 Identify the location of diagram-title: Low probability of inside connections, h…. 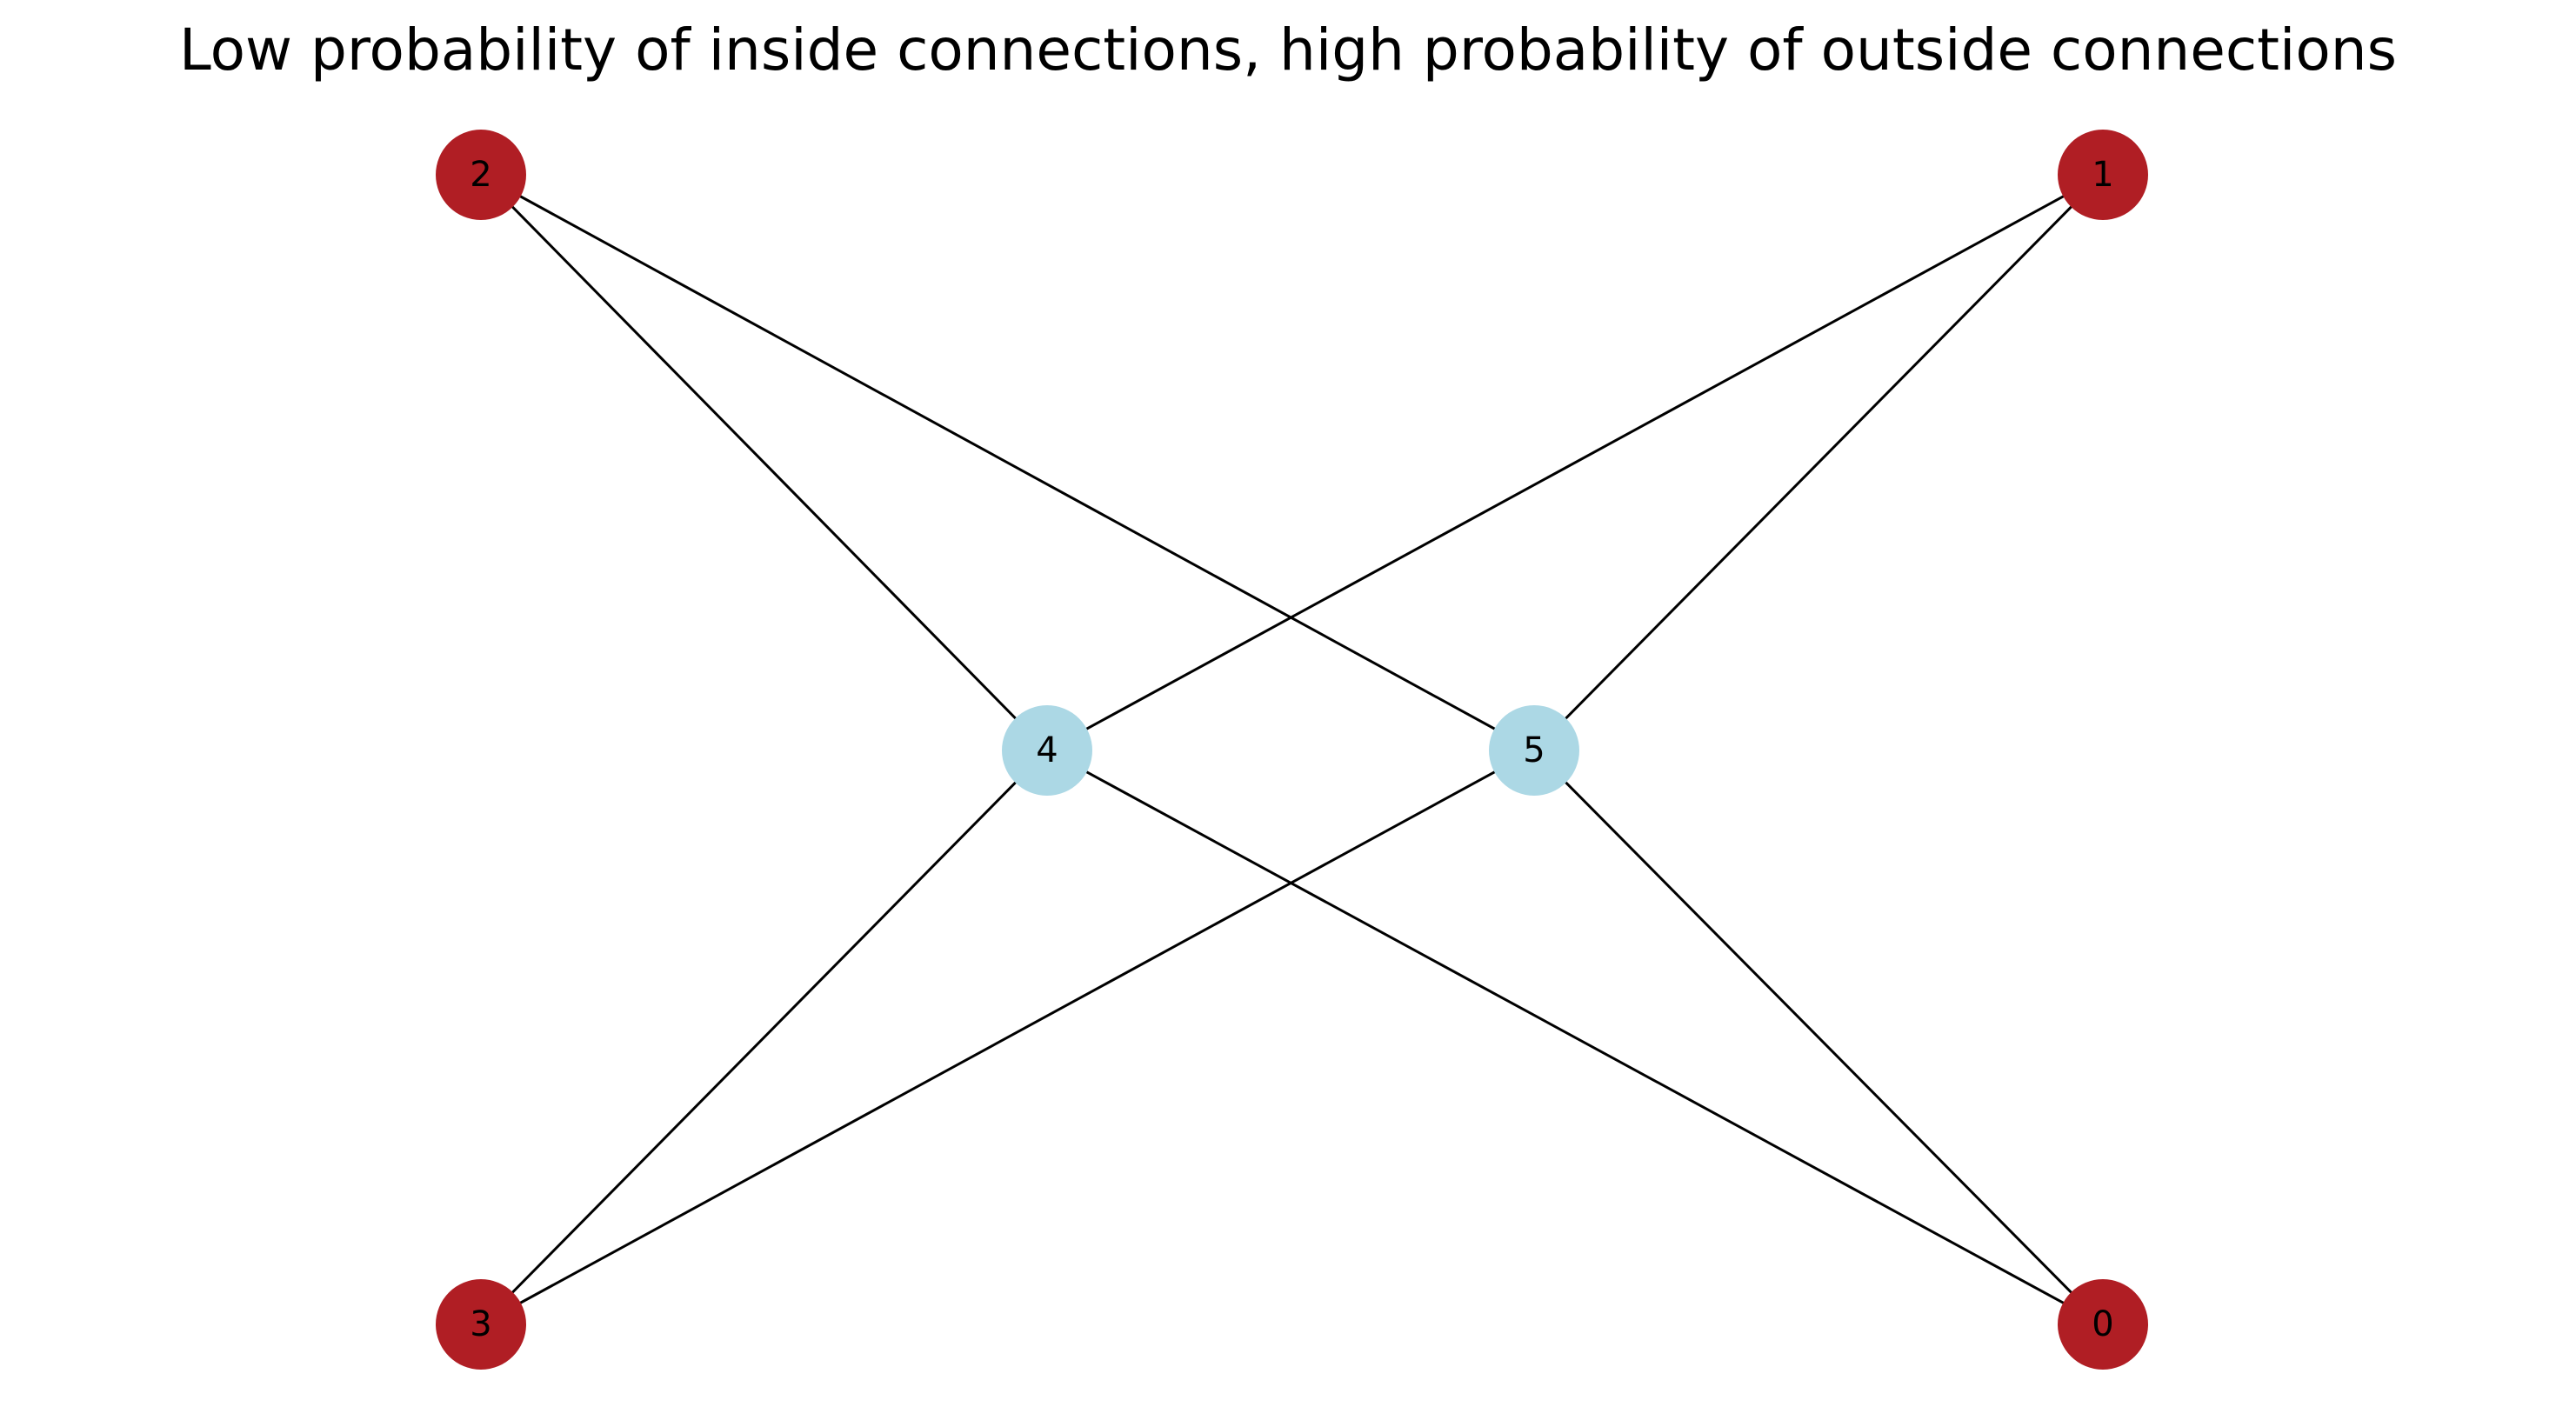
(1288, 50).